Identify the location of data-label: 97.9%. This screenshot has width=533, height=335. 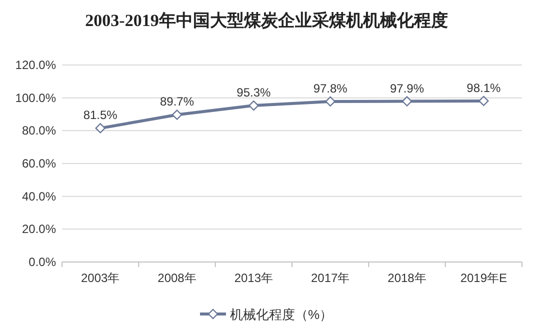
(407, 88).